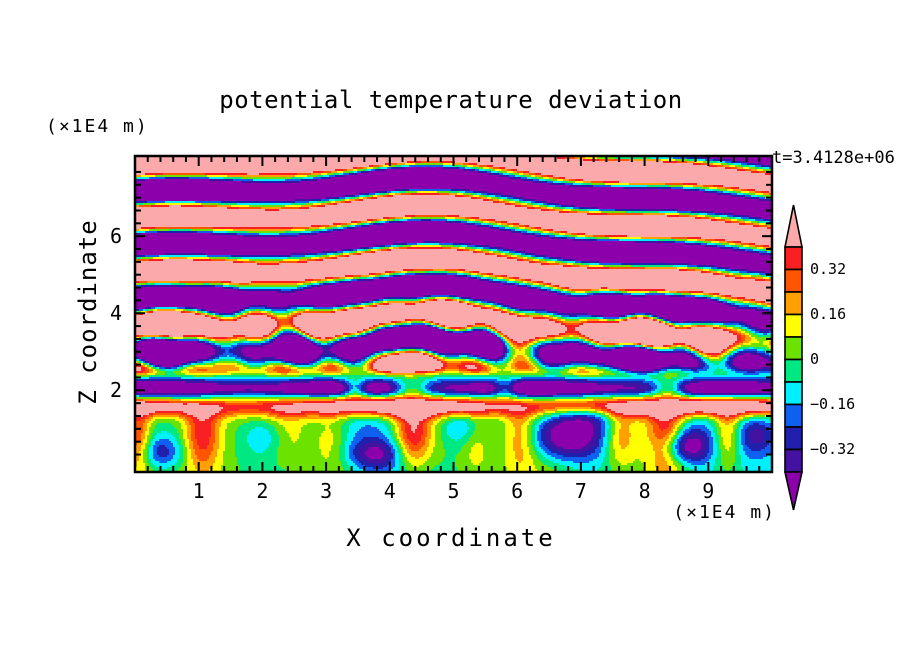 The height and width of the screenshot is (654, 904). What do you see at coordinates (451, 538) in the screenshot?
I see `x-axis-title: X coordinate` at bounding box center [451, 538].